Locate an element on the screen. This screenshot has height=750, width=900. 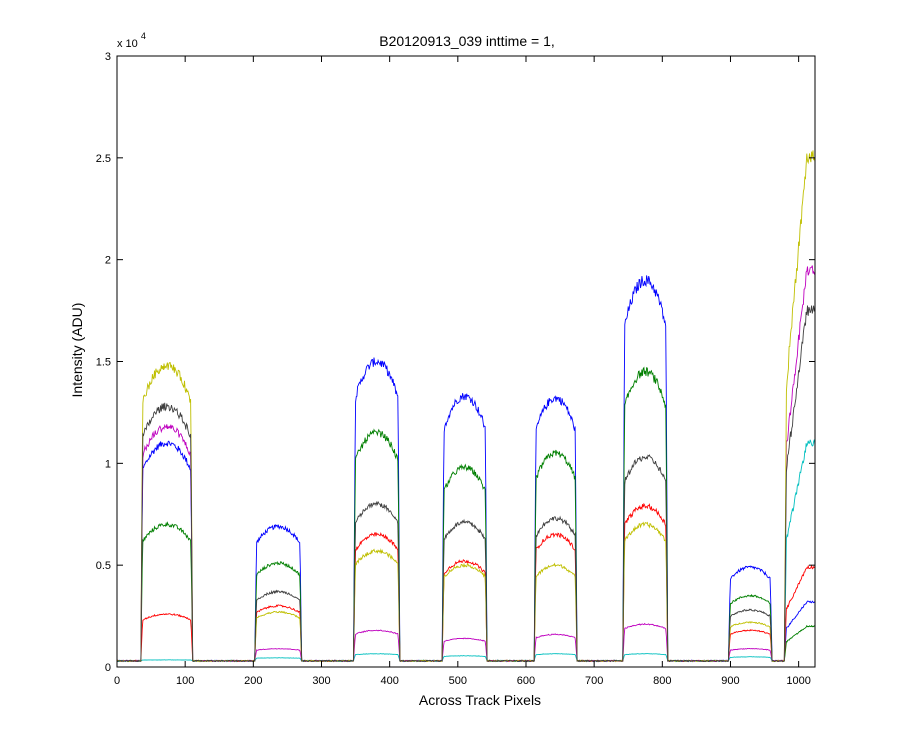
y-tick-label: 1.5 is located at coordinates (103, 363).